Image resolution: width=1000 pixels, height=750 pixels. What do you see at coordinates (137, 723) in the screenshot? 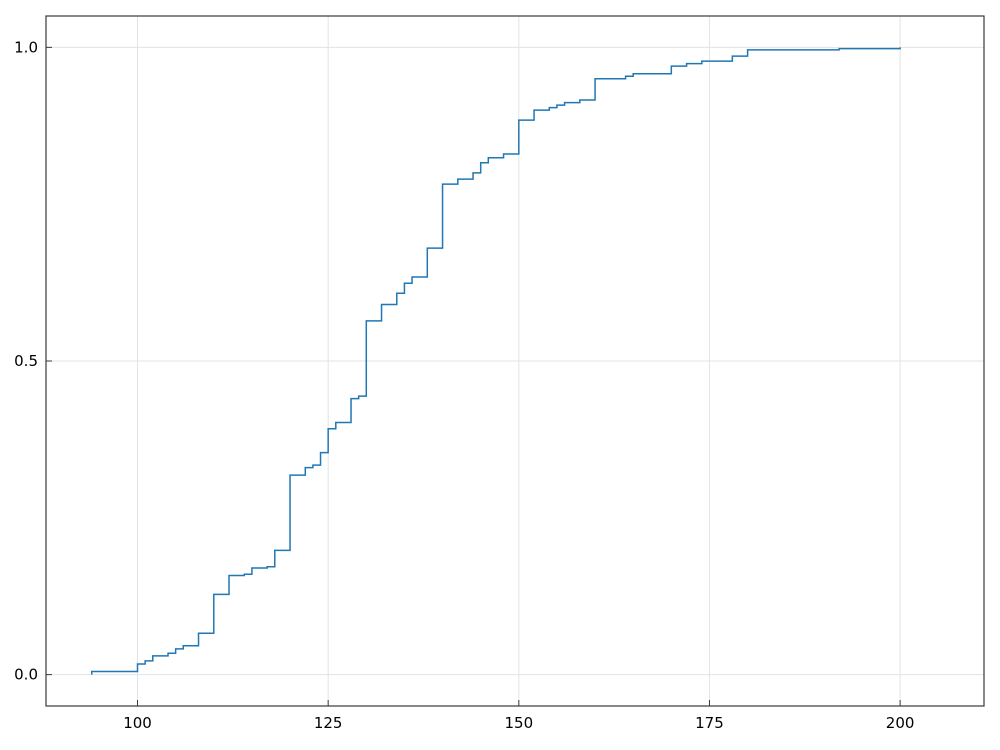
I see `x-tick-label: 100` at bounding box center [137, 723].